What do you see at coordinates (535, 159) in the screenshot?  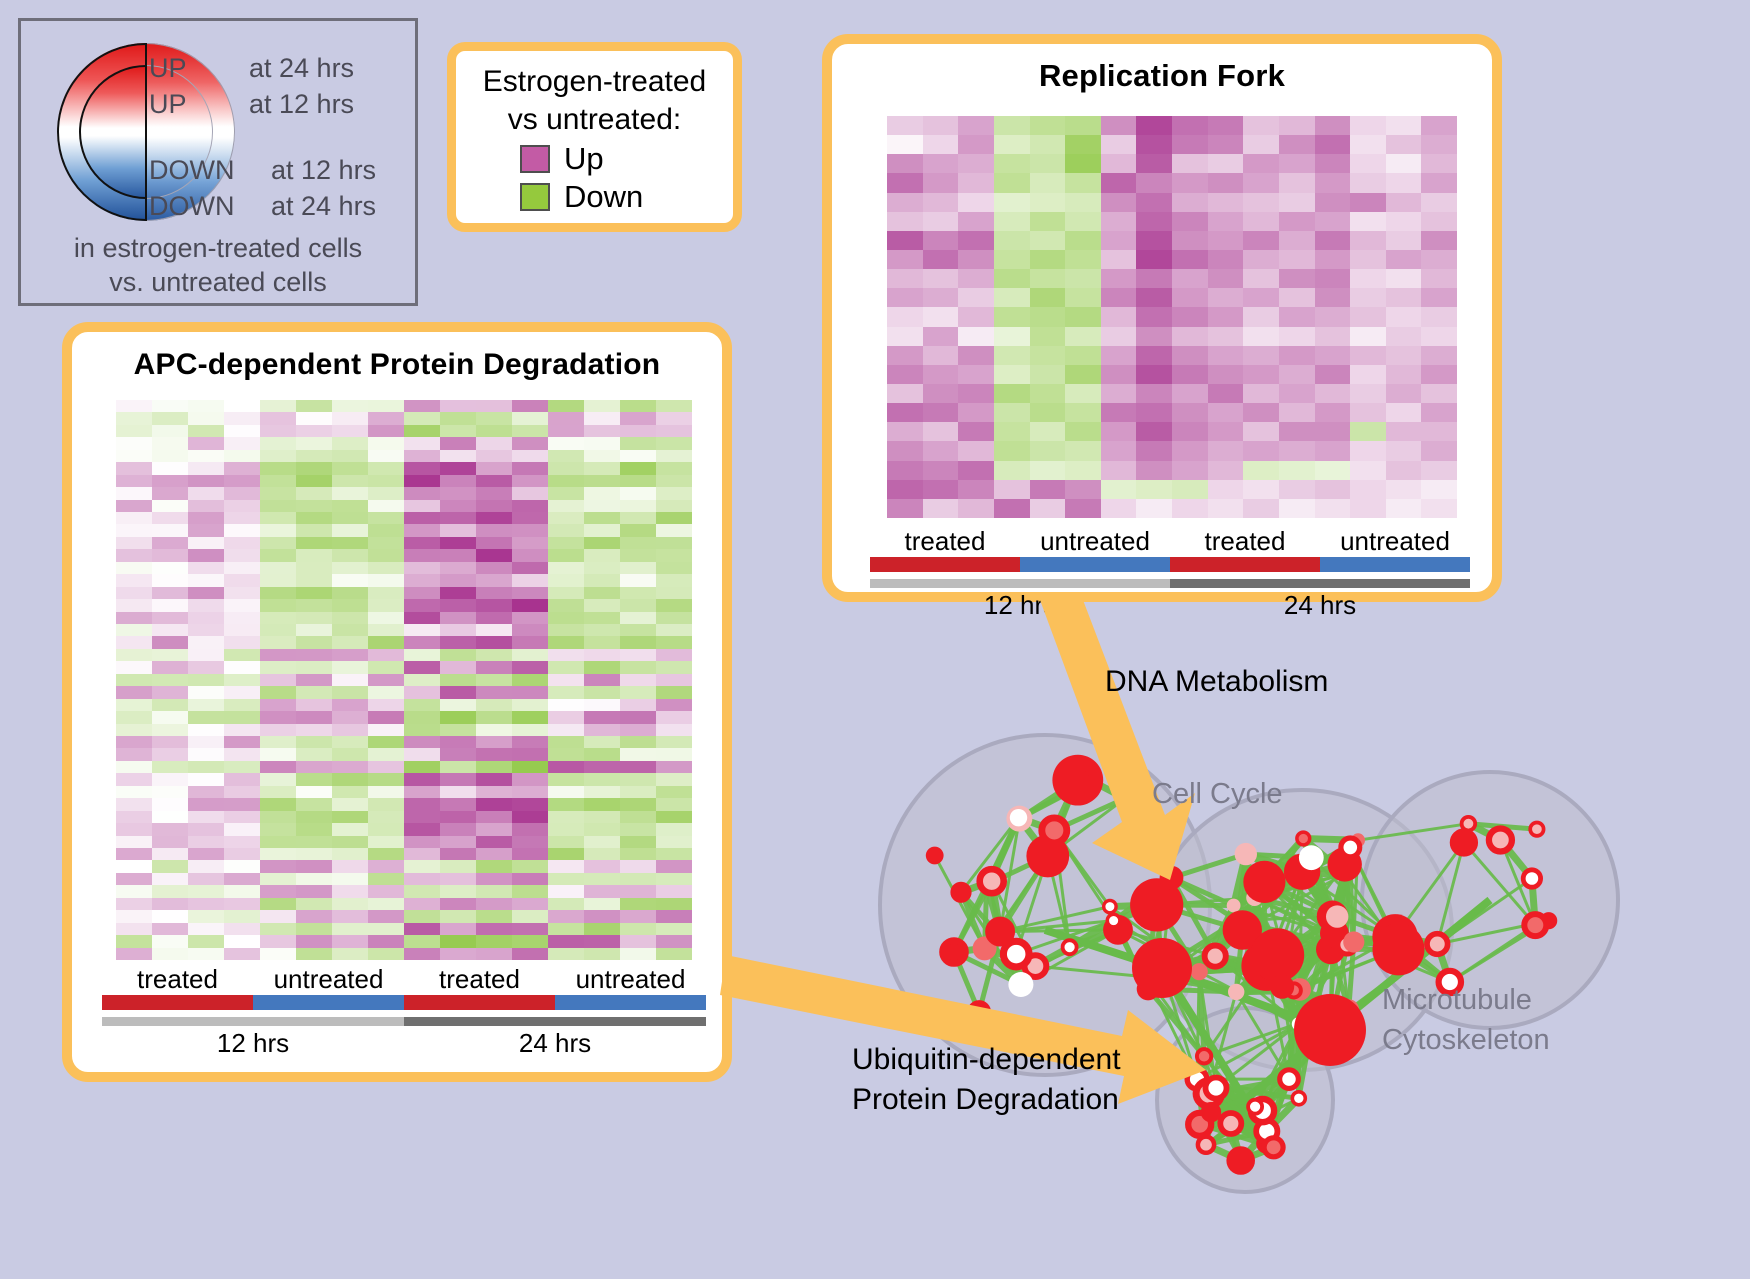 I see `legend-swatch-up` at bounding box center [535, 159].